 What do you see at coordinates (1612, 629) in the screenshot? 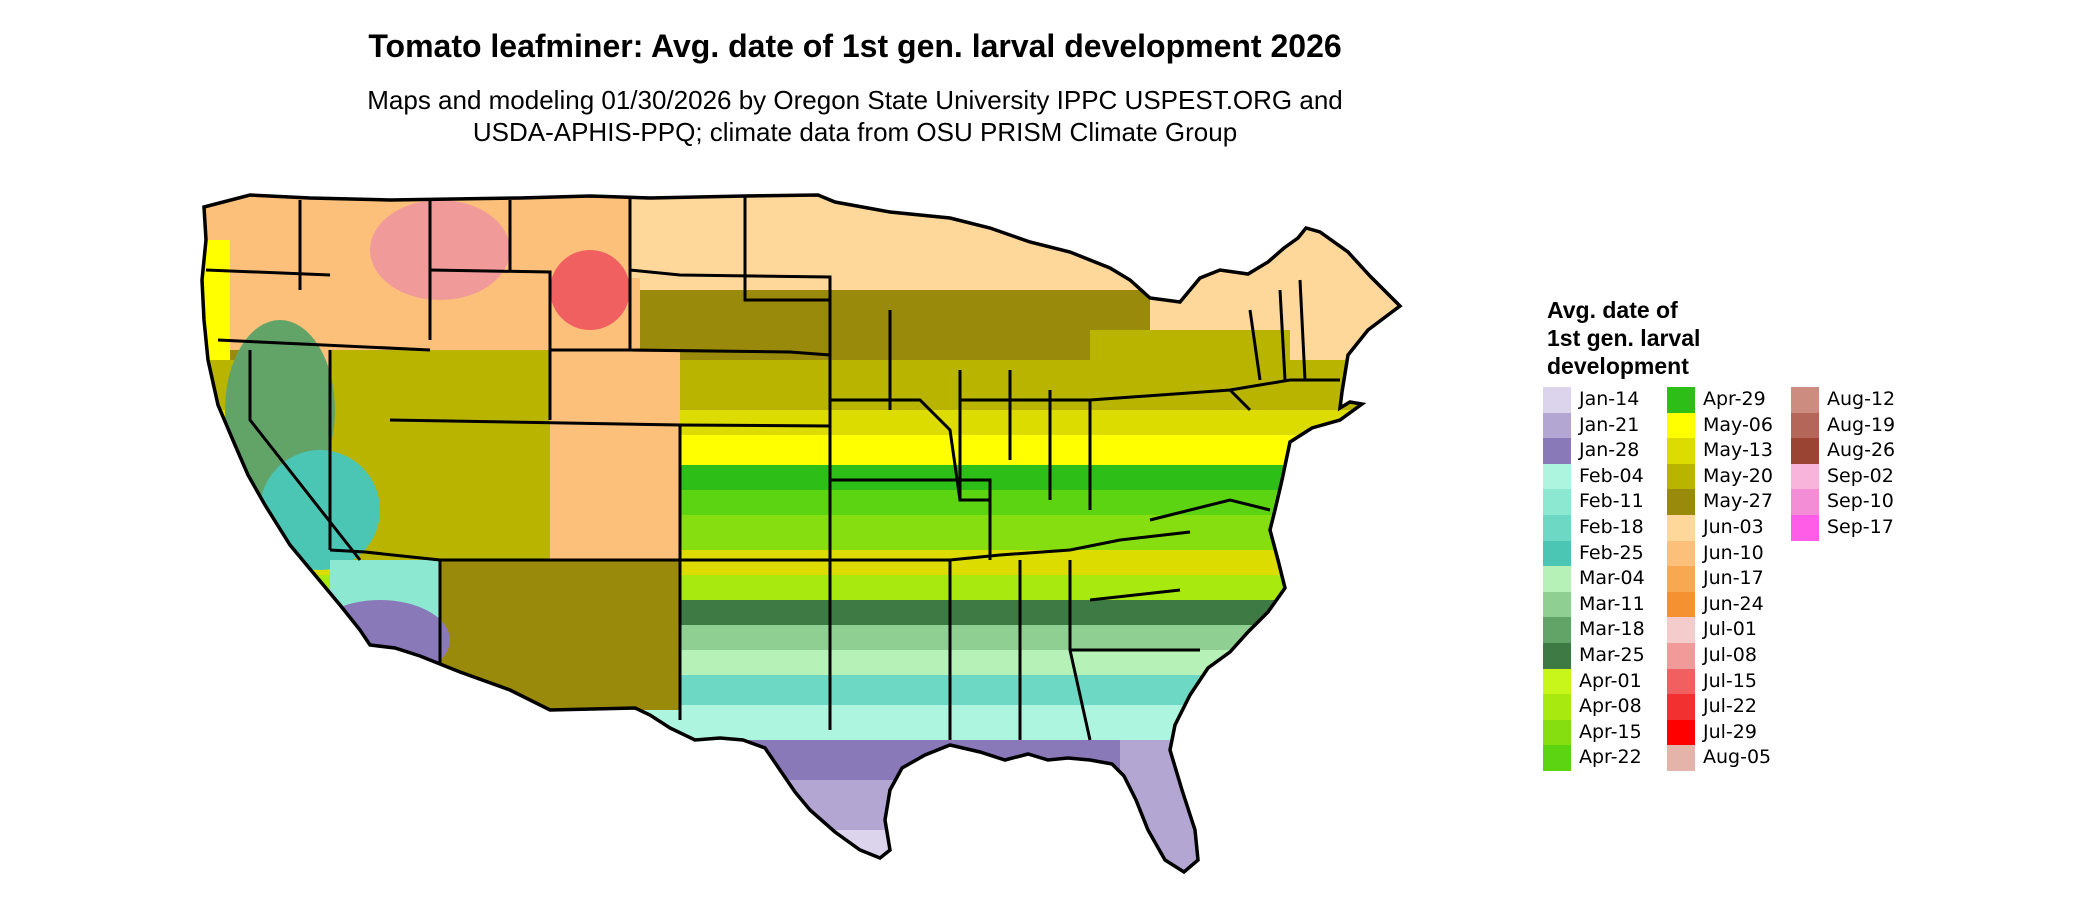
I see `legend-label: Mar-18` at bounding box center [1612, 629].